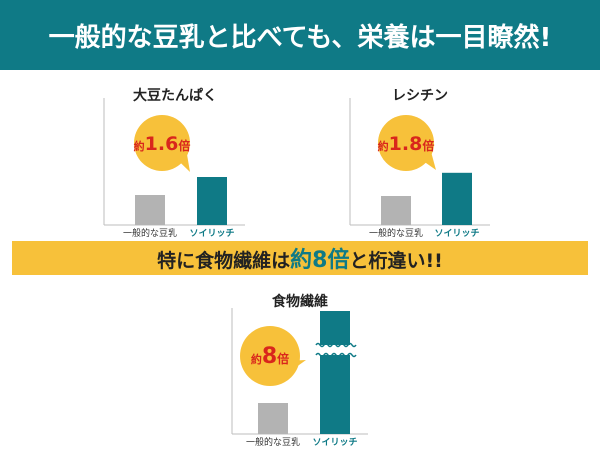 The width and height of the screenshot is (600, 450). I want to click on bar-lecithin-standard, so click(396, 210).